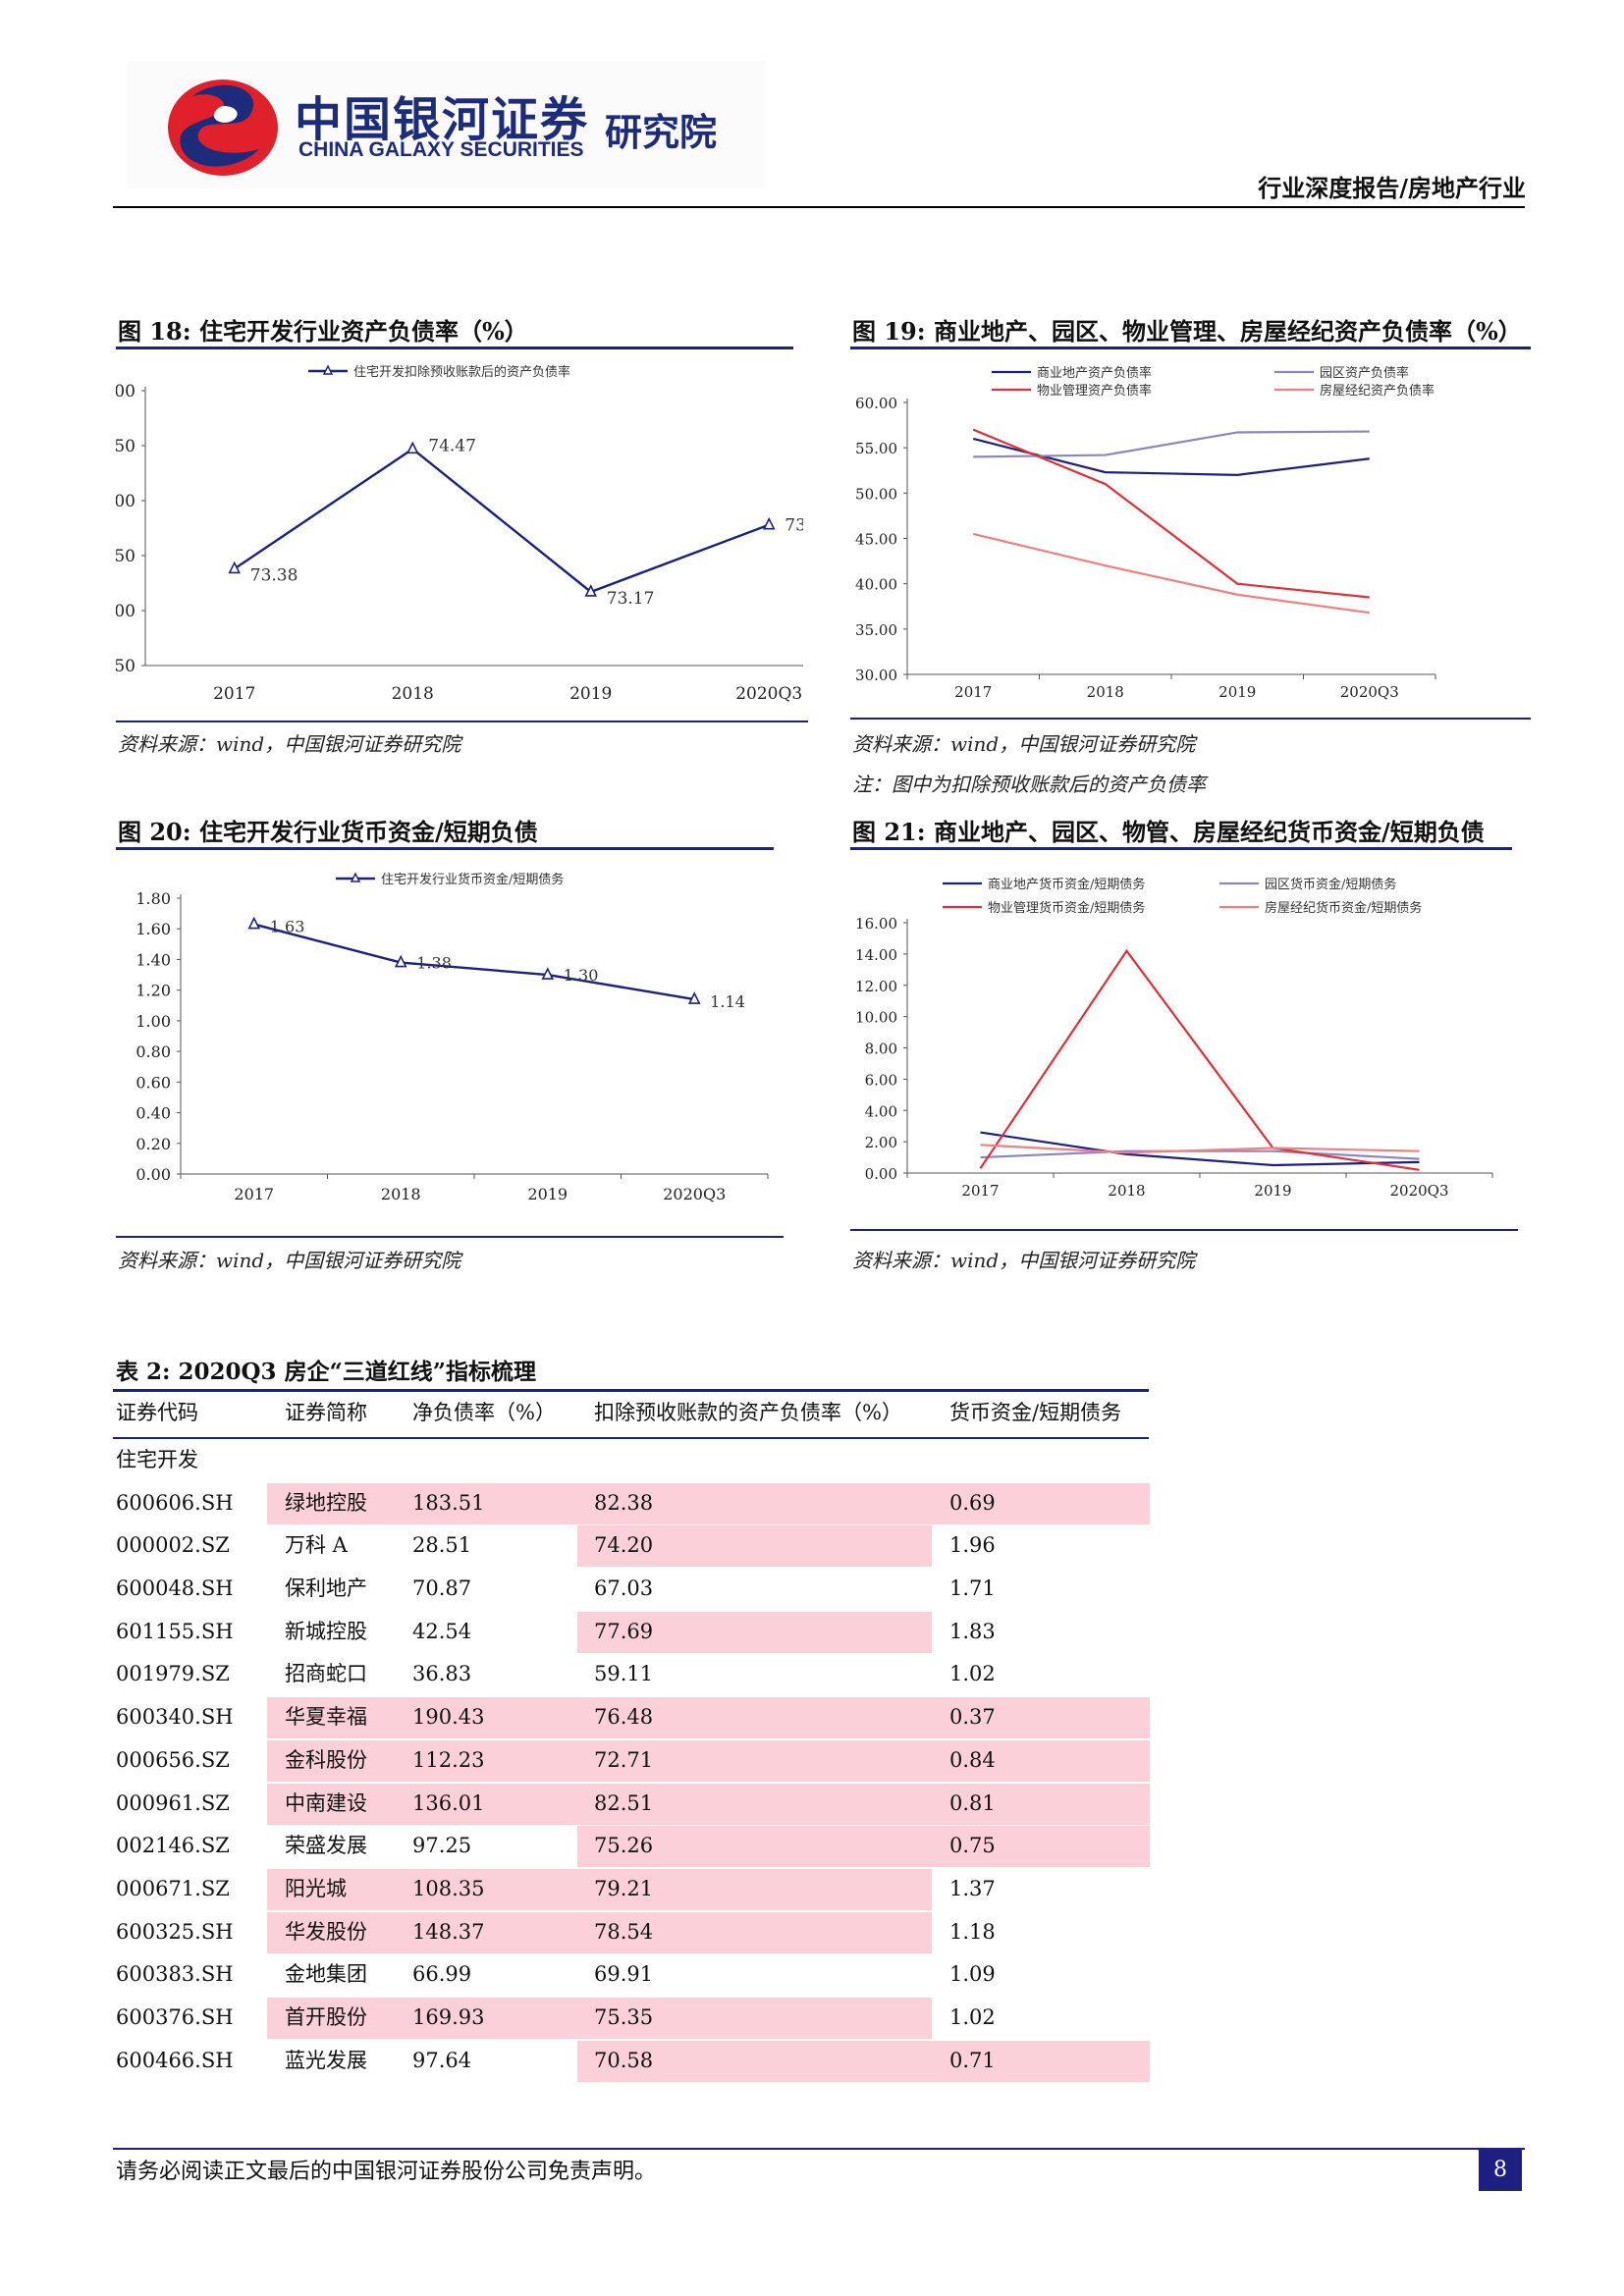  Describe the element at coordinates (442, 119) in the screenshot. I see `logo-company-name: 中国银河证券` at that location.